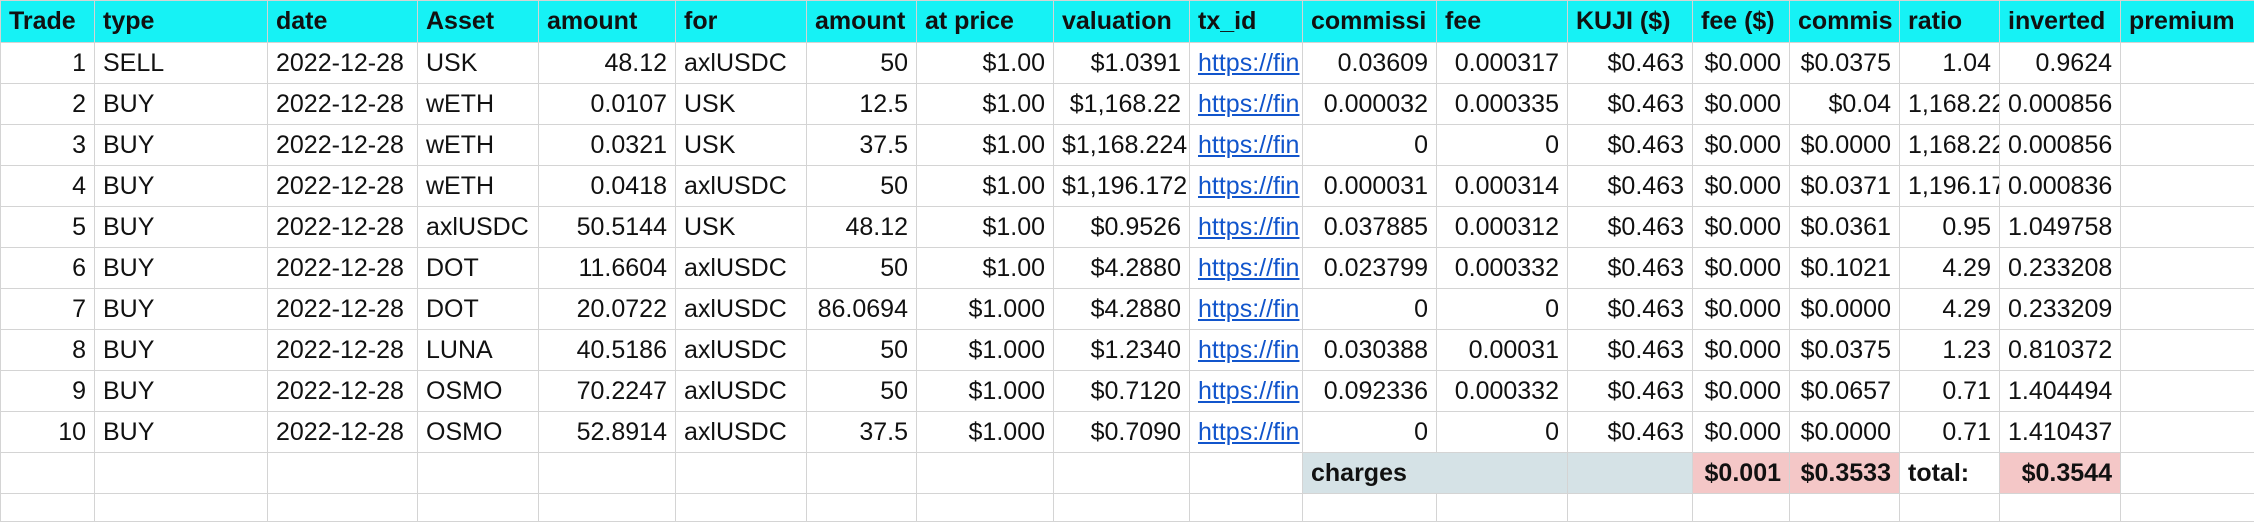 This screenshot has width=2254, height=522. Describe the element at coordinates (1630, 473) in the screenshot. I see `charges-blank-cell` at that location.